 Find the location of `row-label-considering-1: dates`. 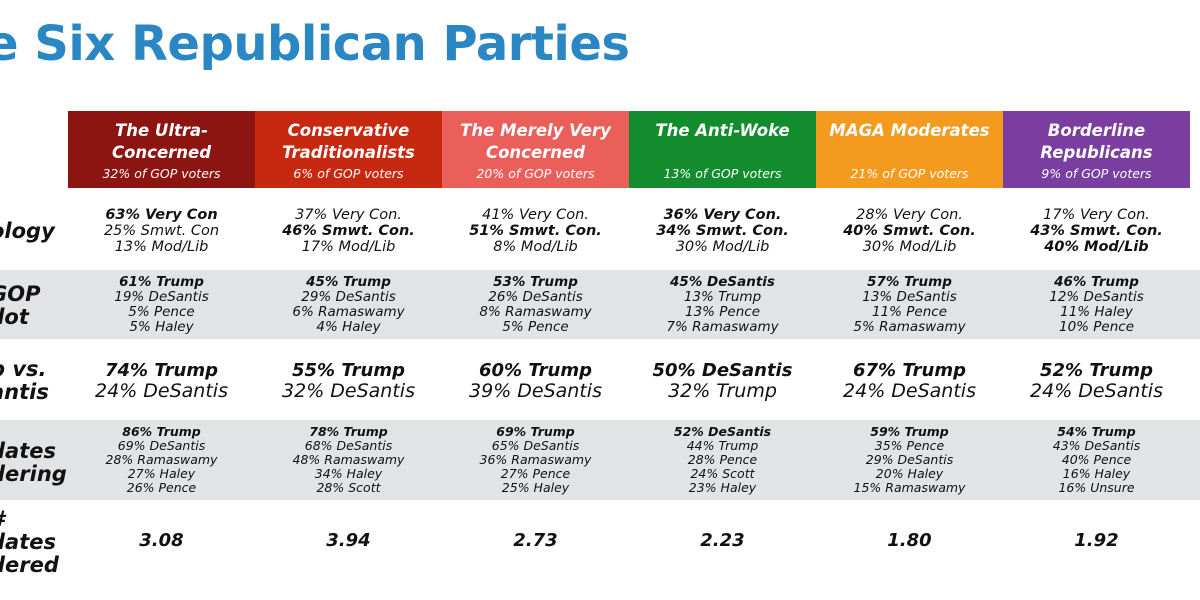

row-label-considering-1: dates is located at coordinates (28, 451).